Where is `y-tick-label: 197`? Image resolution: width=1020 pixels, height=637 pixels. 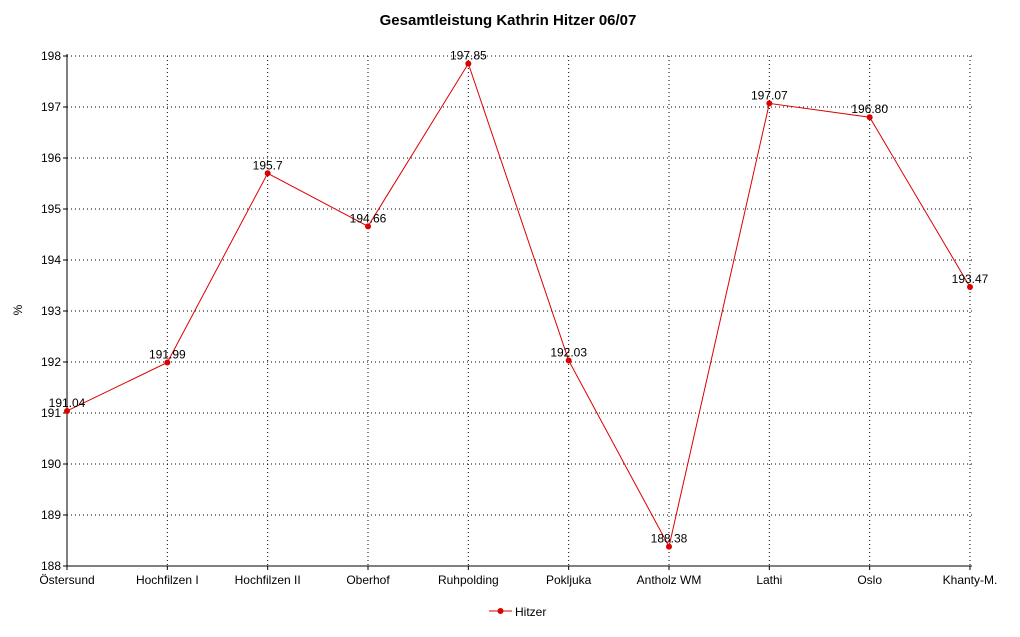 y-tick-label: 197 is located at coordinates (51, 107).